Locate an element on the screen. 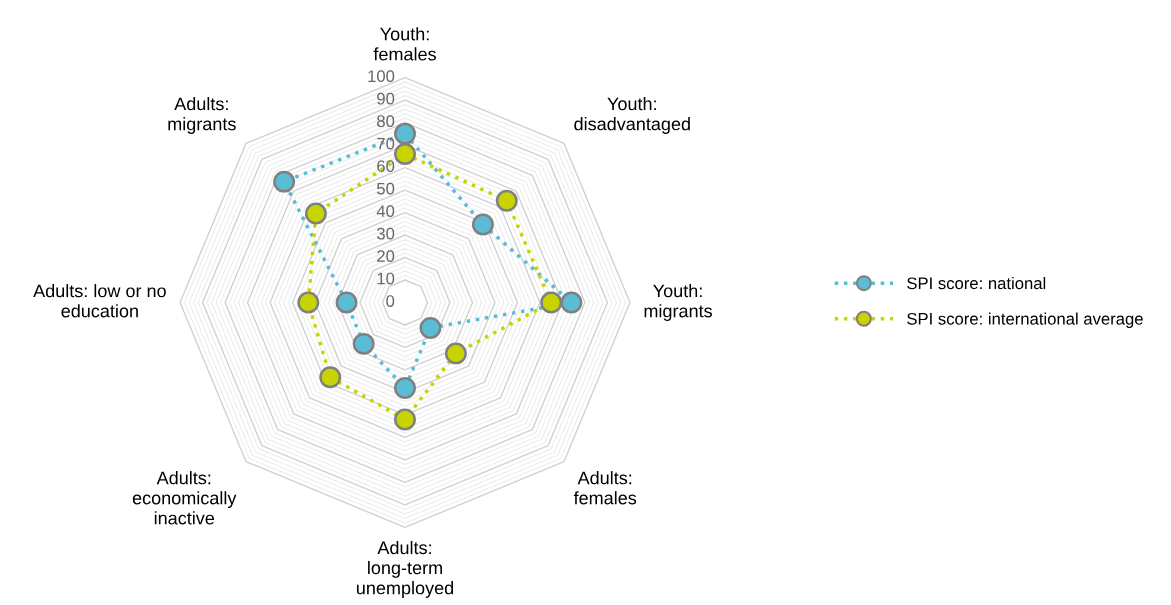 The height and width of the screenshot is (605, 1171). spoke-label: Adults: females is located at coordinates (605, 488).